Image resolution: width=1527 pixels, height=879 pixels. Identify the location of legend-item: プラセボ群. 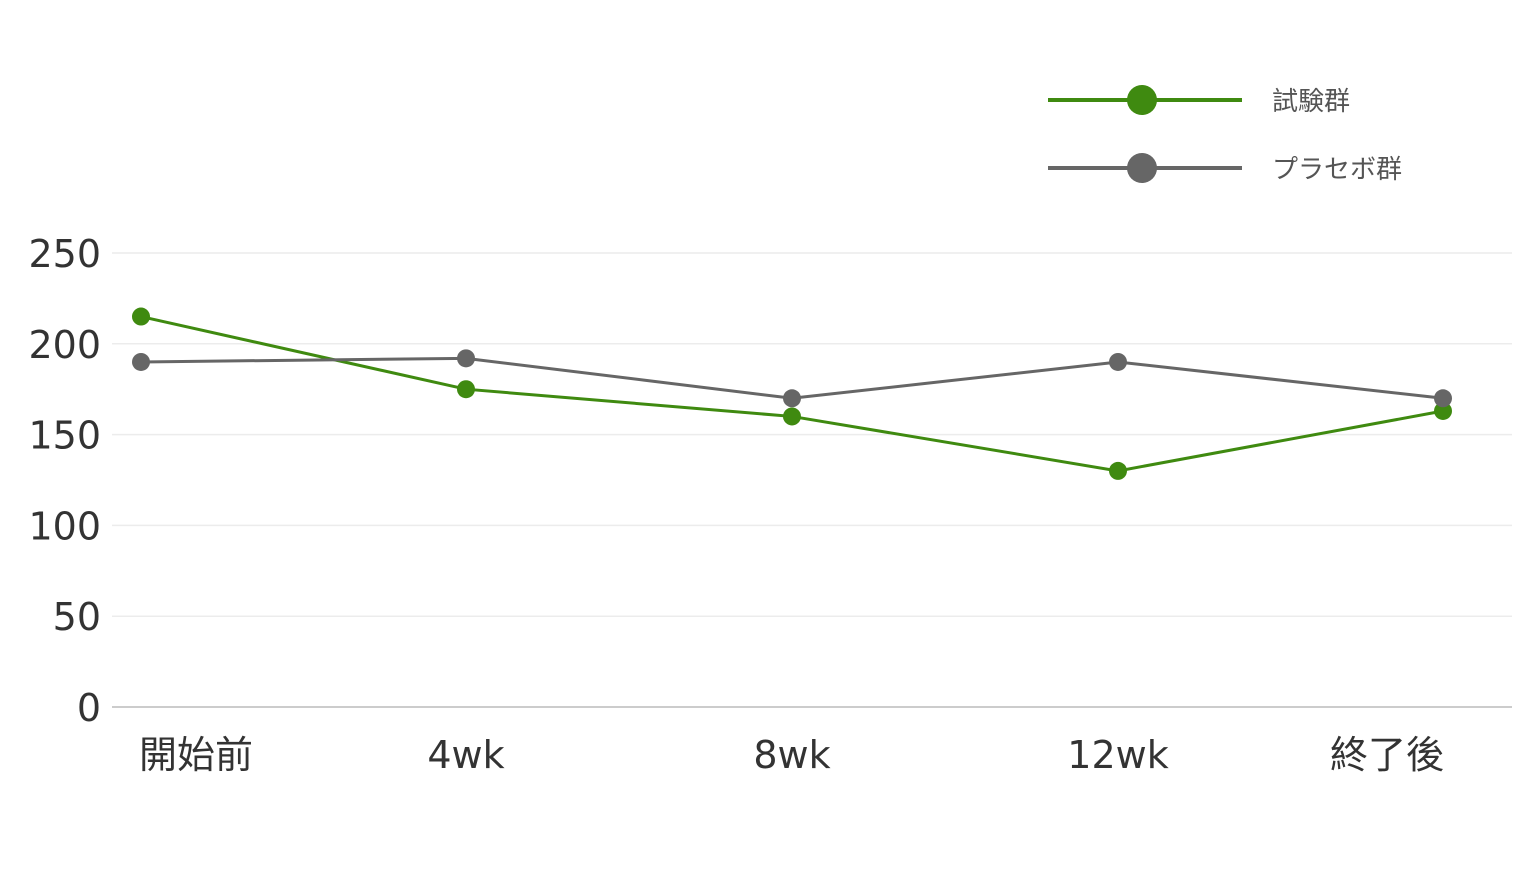
(1225, 169).